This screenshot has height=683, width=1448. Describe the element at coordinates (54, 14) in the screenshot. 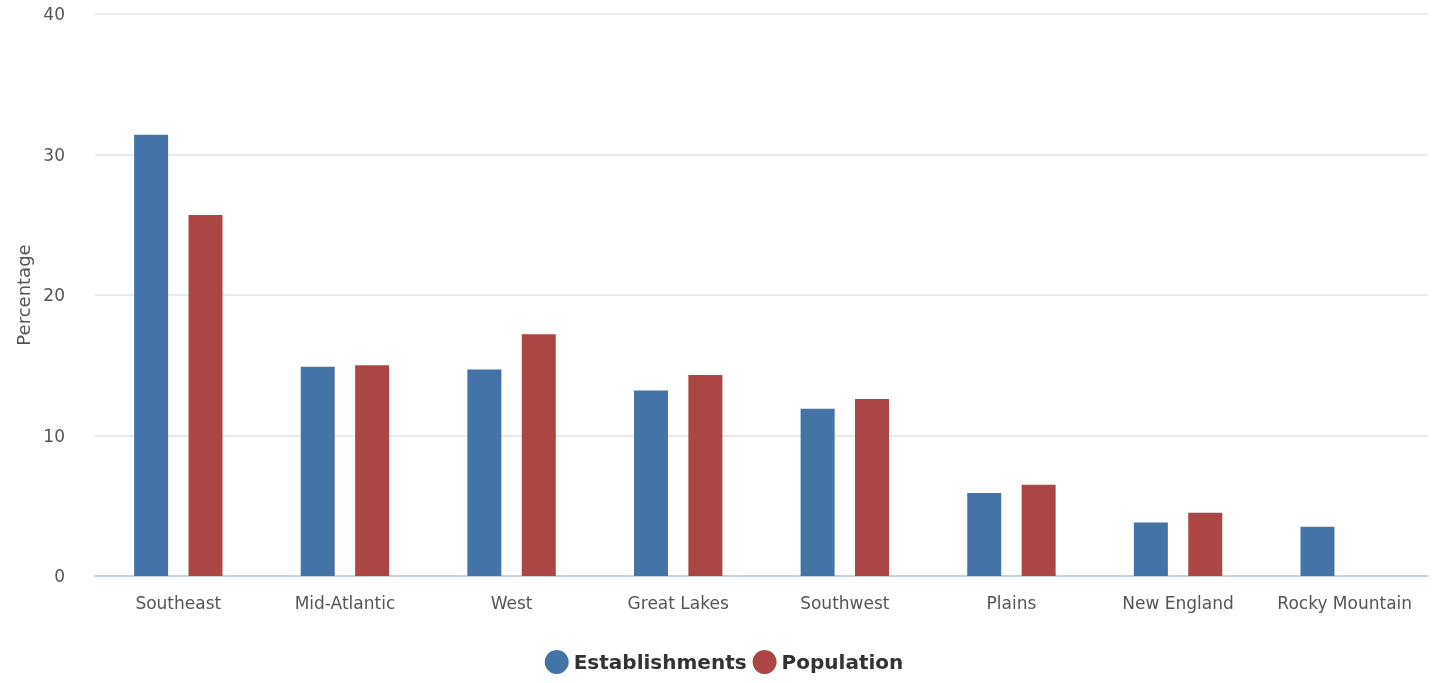

I see `y-tick-label: 40` at that location.